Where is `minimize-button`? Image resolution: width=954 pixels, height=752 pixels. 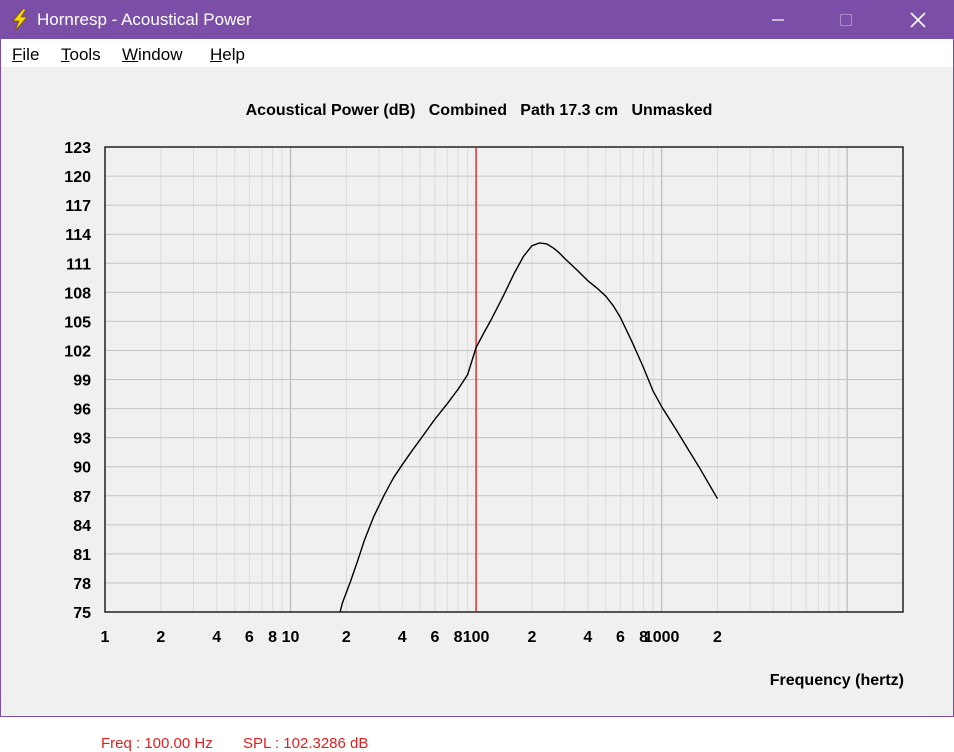
minimize-button is located at coordinates (778, 20).